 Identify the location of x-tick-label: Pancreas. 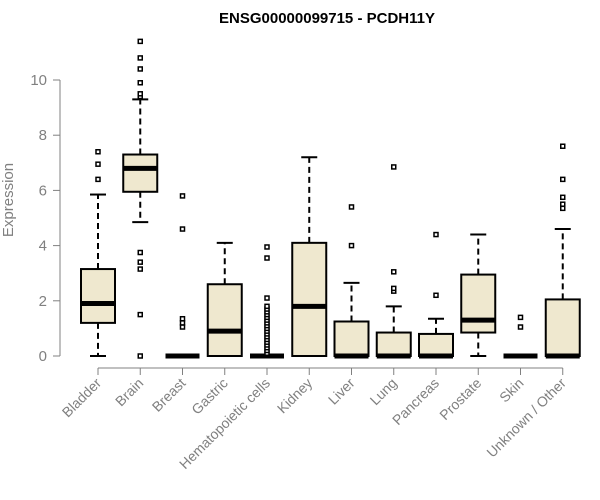
(415, 401).